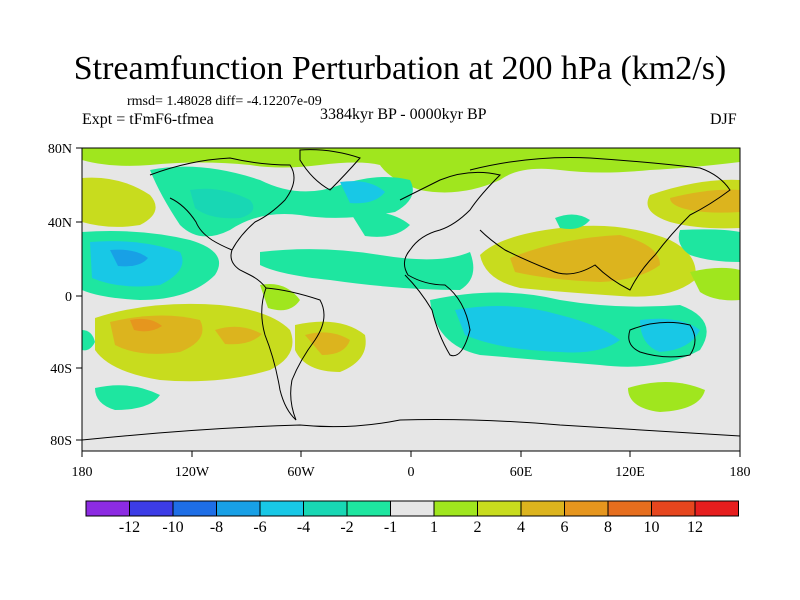  Describe the element at coordinates (434, 527) in the screenshot. I see `colorbar-label: 1` at that location.